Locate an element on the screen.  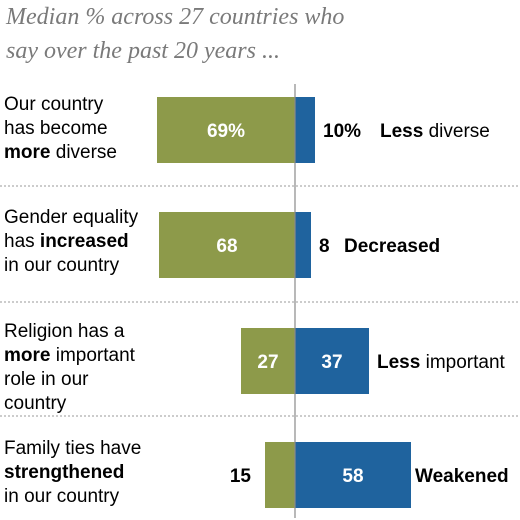
row-label-keyword: strengthened is located at coordinates (64, 472).